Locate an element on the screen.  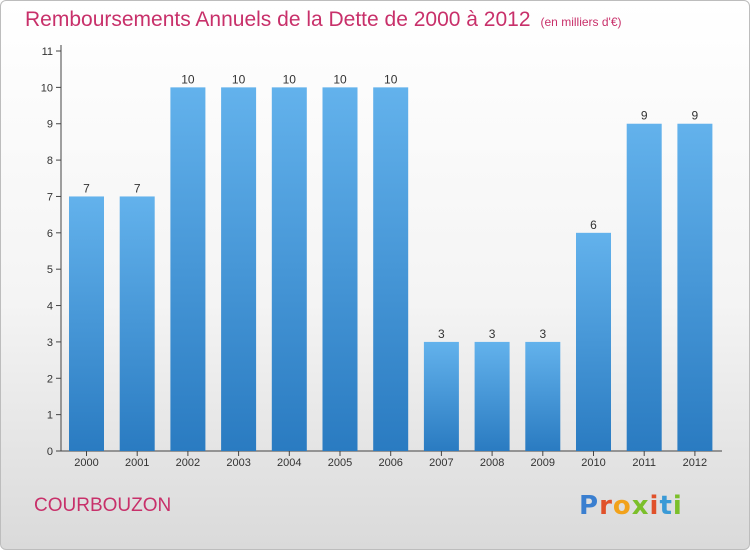
x-tick-label: 2007 is located at coordinates (441, 463).